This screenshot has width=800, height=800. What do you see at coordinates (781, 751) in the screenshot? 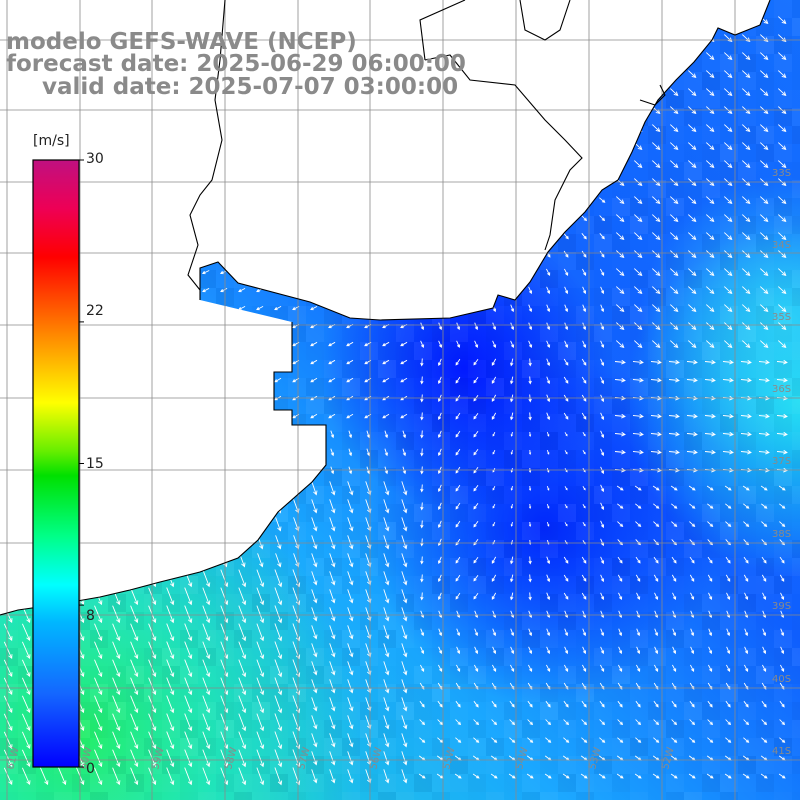
I see `latitude-label: 41S` at bounding box center [781, 751].